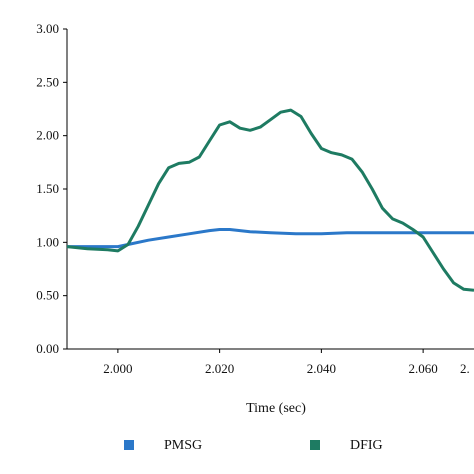 Image resolution: width=474 pixels, height=474 pixels. Describe the element at coordinates (117, 368) in the screenshot. I see `x-tick-label: 2.000` at that location.